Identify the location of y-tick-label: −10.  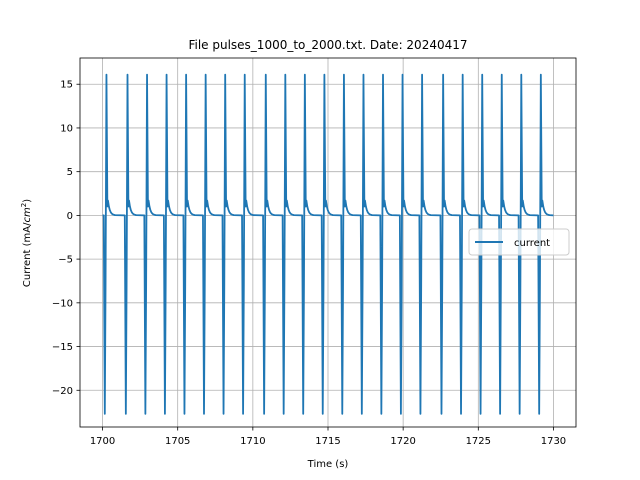
(62, 303).